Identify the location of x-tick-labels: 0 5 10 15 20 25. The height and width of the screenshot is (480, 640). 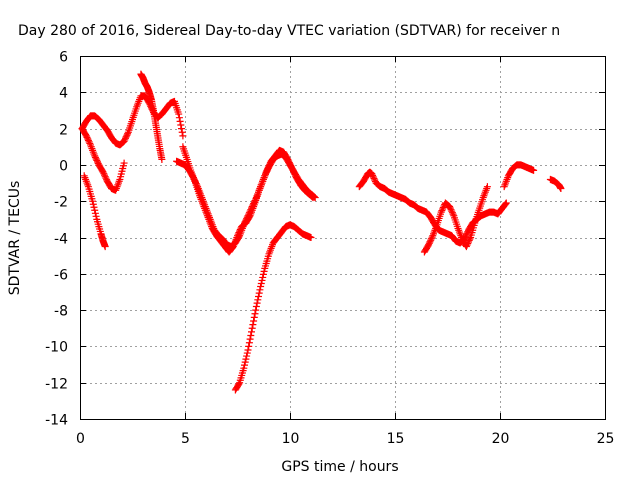
(345, 439).